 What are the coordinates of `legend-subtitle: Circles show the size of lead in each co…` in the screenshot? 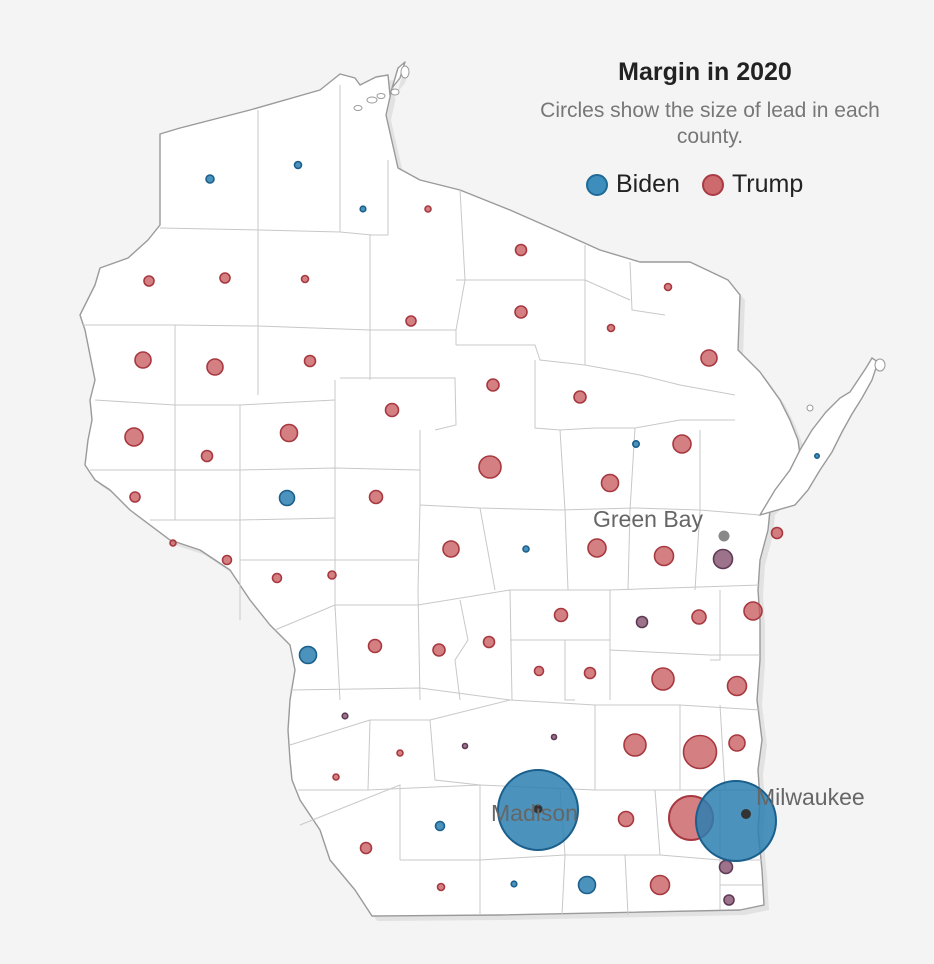 It's located at (710, 123).